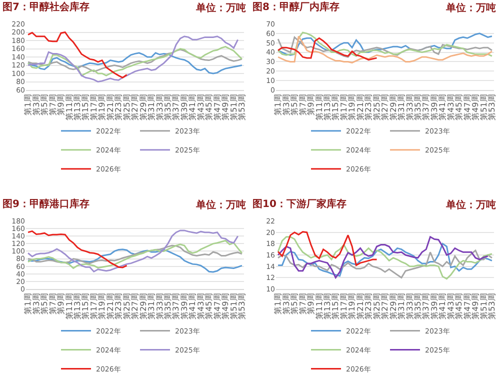 The height and width of the screenshot is (389, 500). Describe the element at coordinates (409, 107) in the screenshot. I see `x-tick-label: 第33周` at that location.